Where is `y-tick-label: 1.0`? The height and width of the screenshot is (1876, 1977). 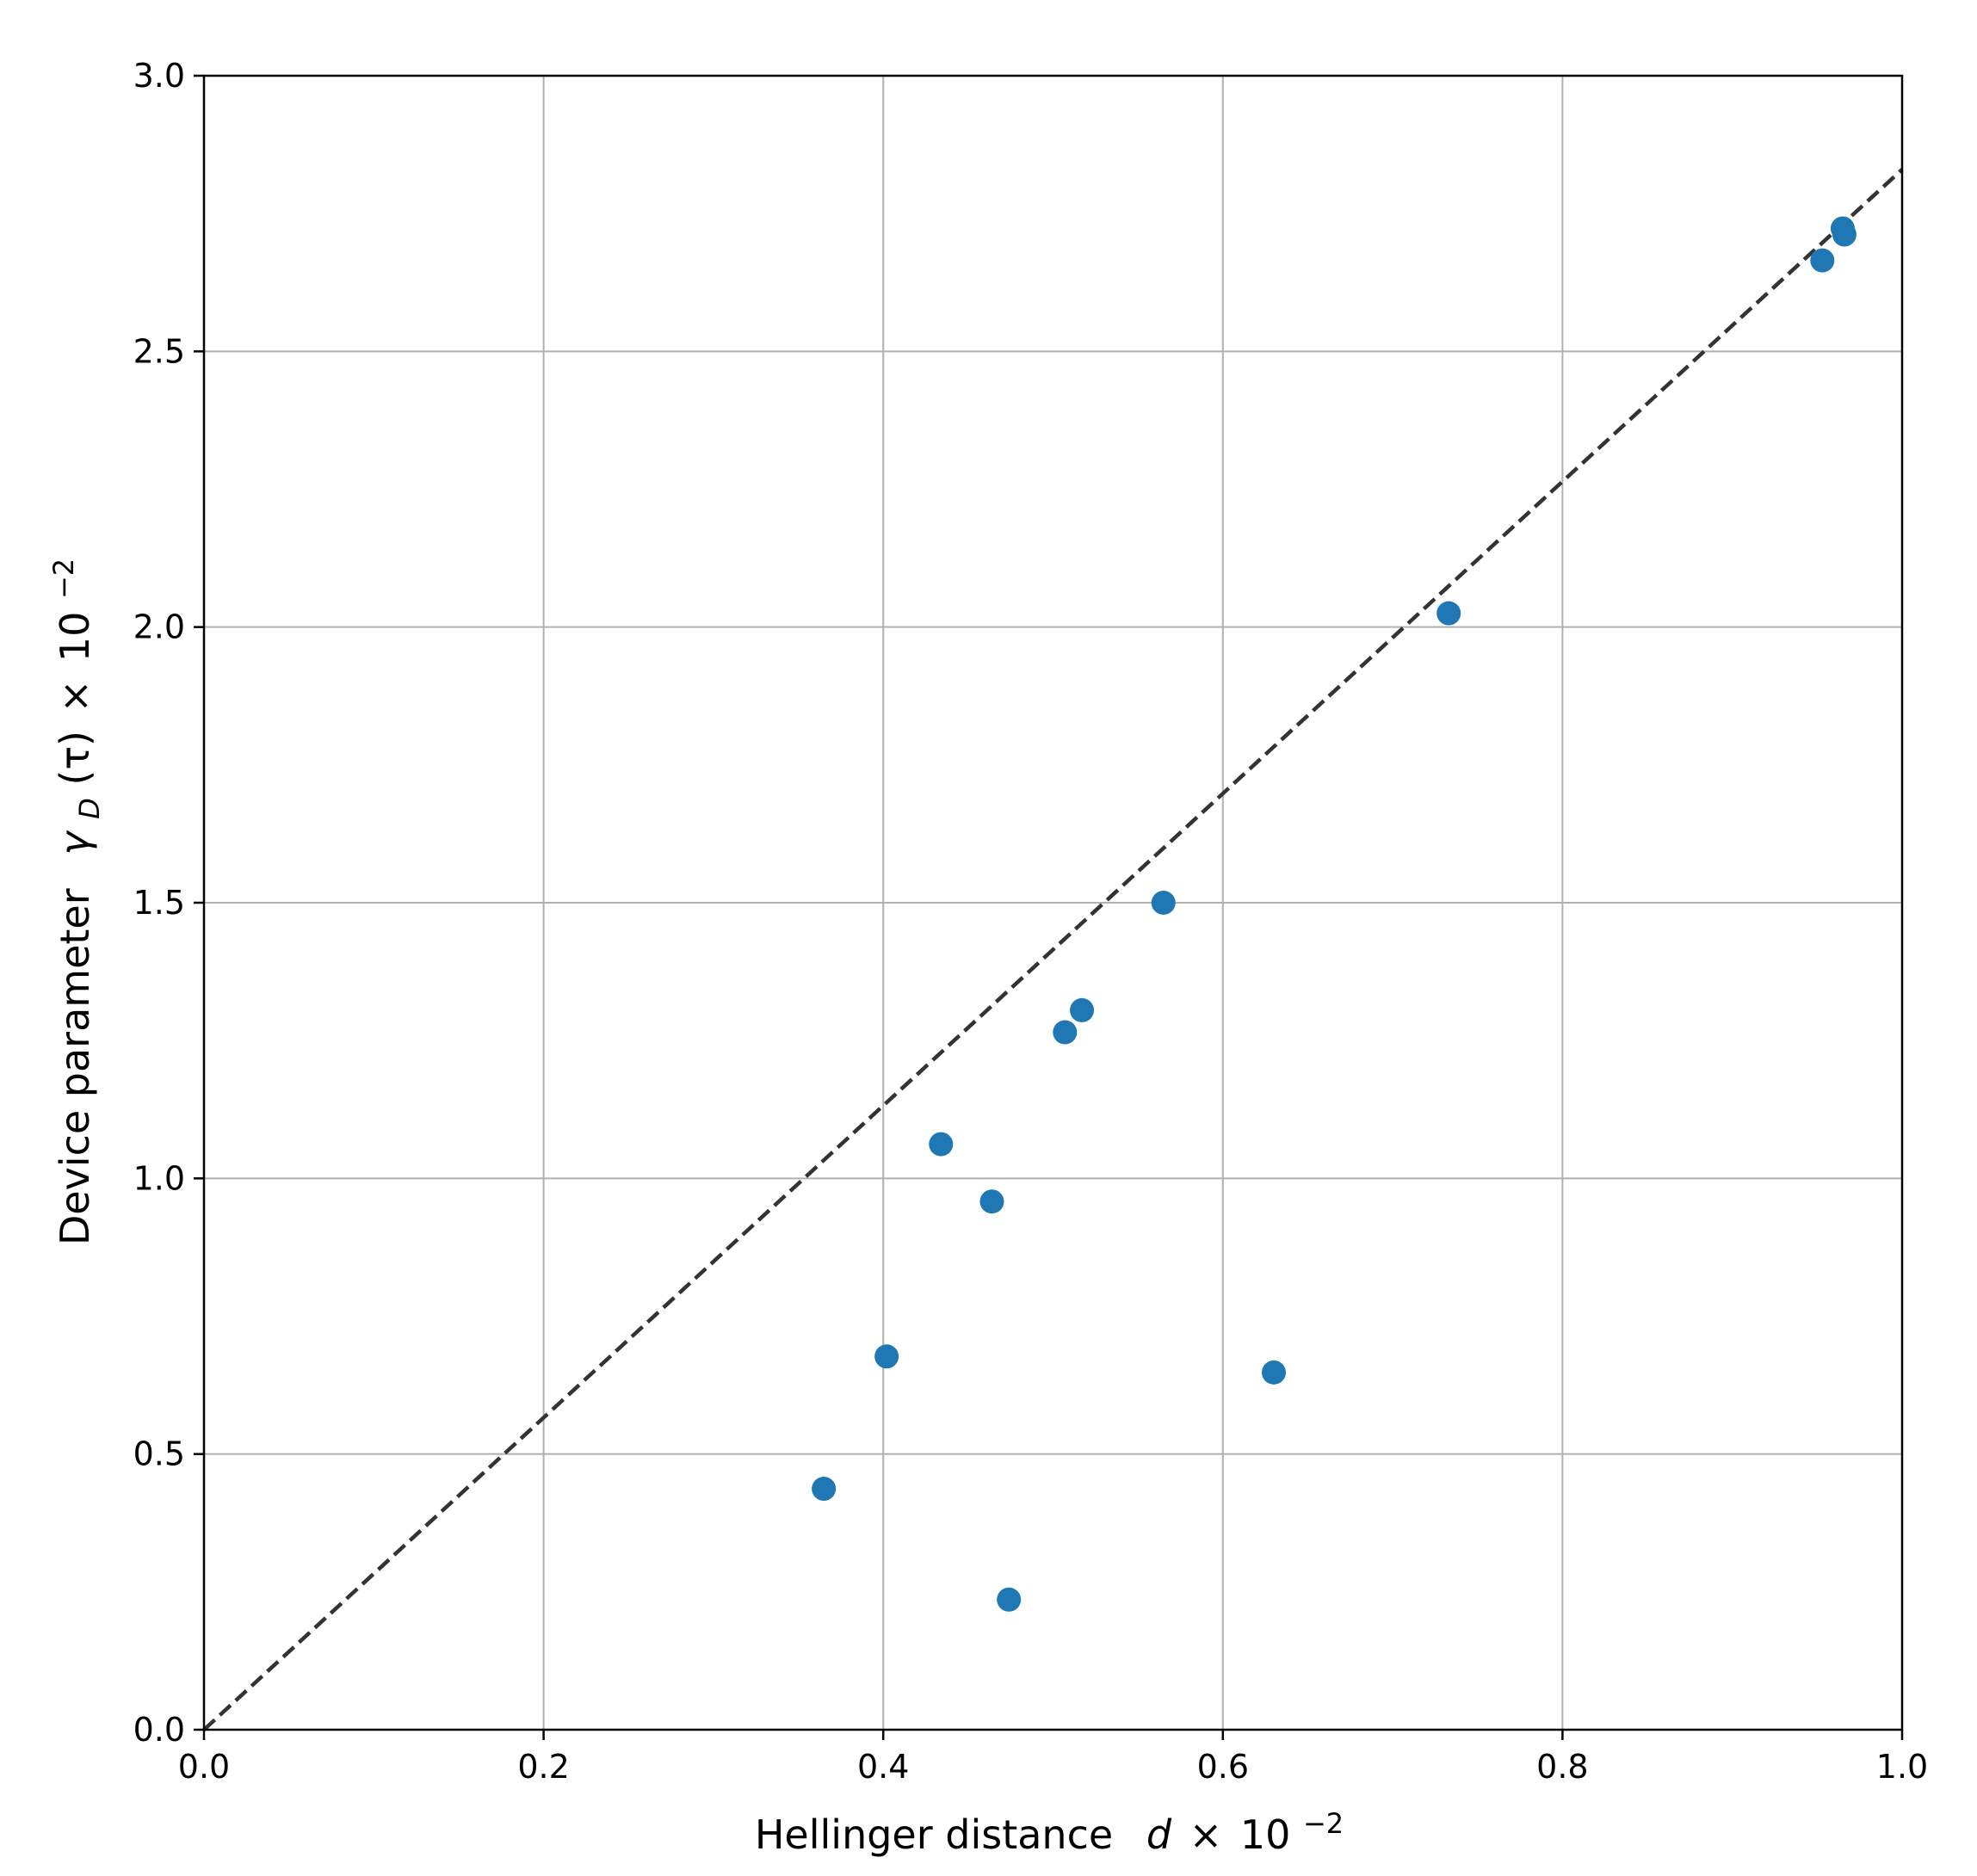
y-tick-label: 1.0 is located at coordinates (159, 1178).